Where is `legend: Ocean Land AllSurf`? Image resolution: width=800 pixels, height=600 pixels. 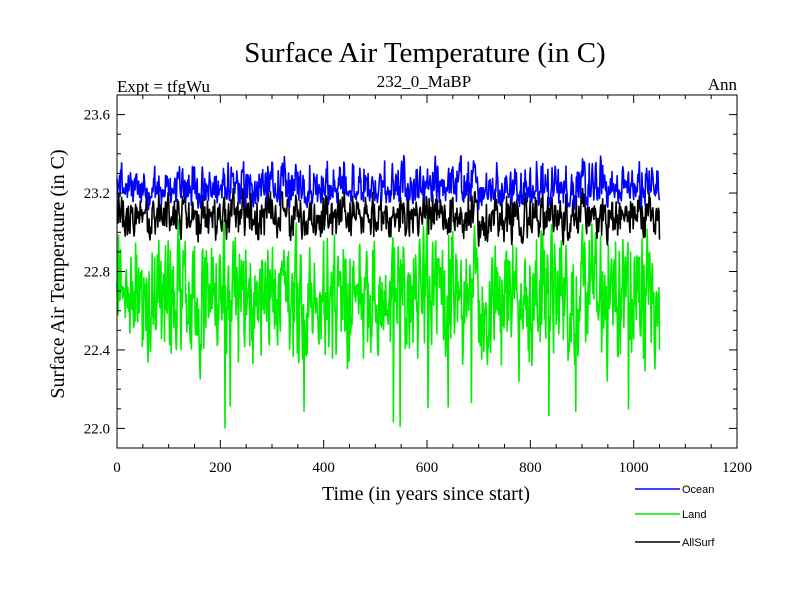 legend: Ocean Land AllSurf is located at coordinates (675, 516).